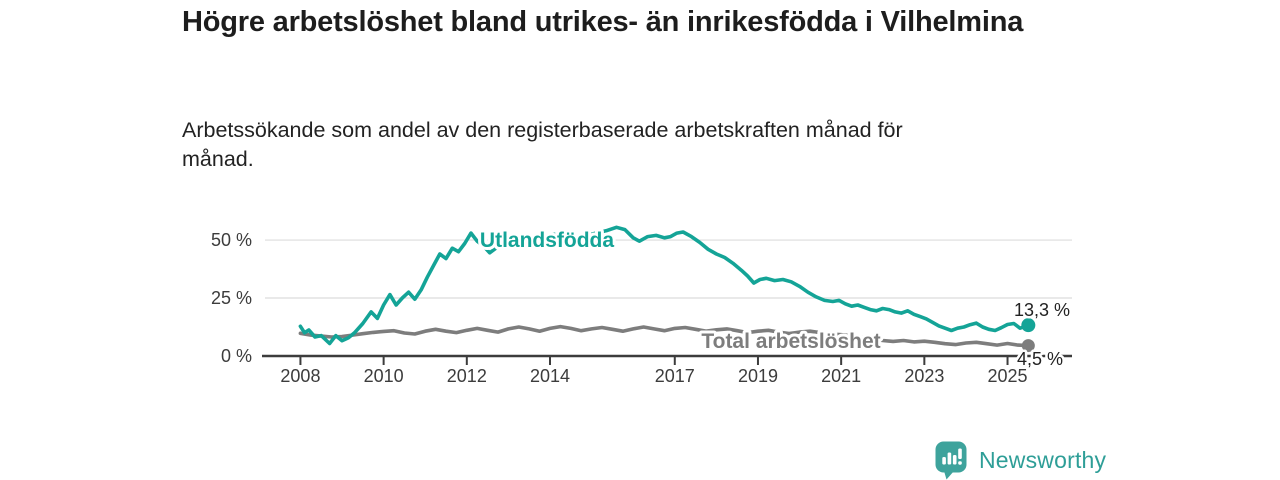 Image resolution: width=1280 pixels, height=480 pixels. What do you see at coordinates (300, 376) in the screenshot?
I see `x-tick-label: 2008` at bounding box center [300, 376].